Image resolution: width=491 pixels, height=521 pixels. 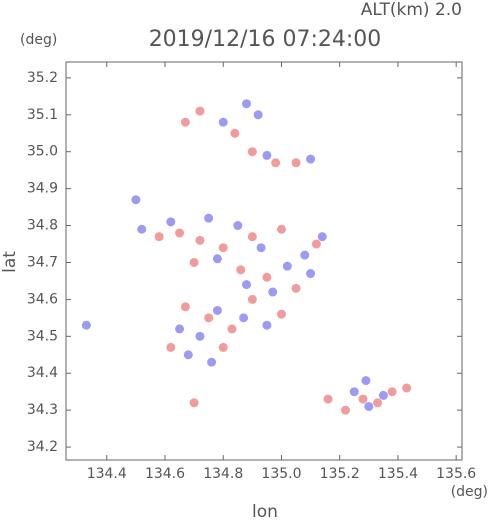 What do you see at coordinates (411, 10) in the screenshot?
I see `altitude-label: ALT(km) 2.0` at bounding box center [411, 10].